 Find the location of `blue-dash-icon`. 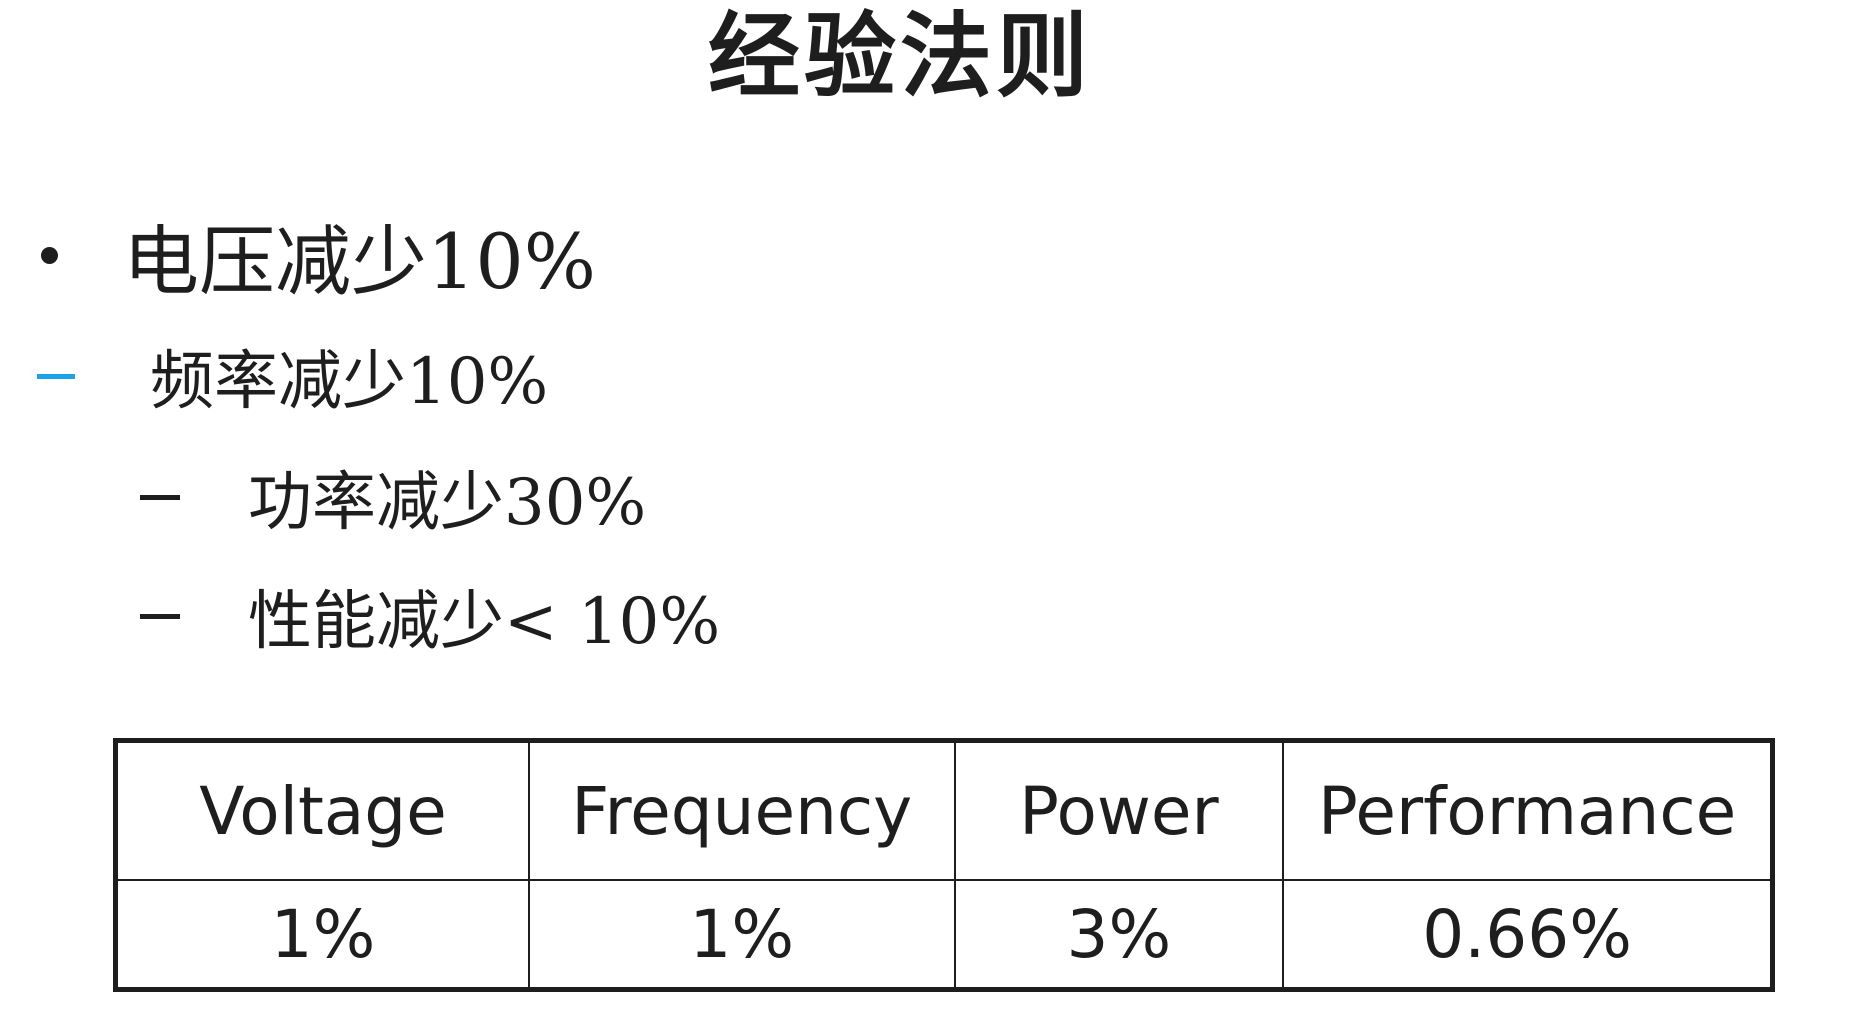

blue-dash-icon is located at coordinates (56, 376).